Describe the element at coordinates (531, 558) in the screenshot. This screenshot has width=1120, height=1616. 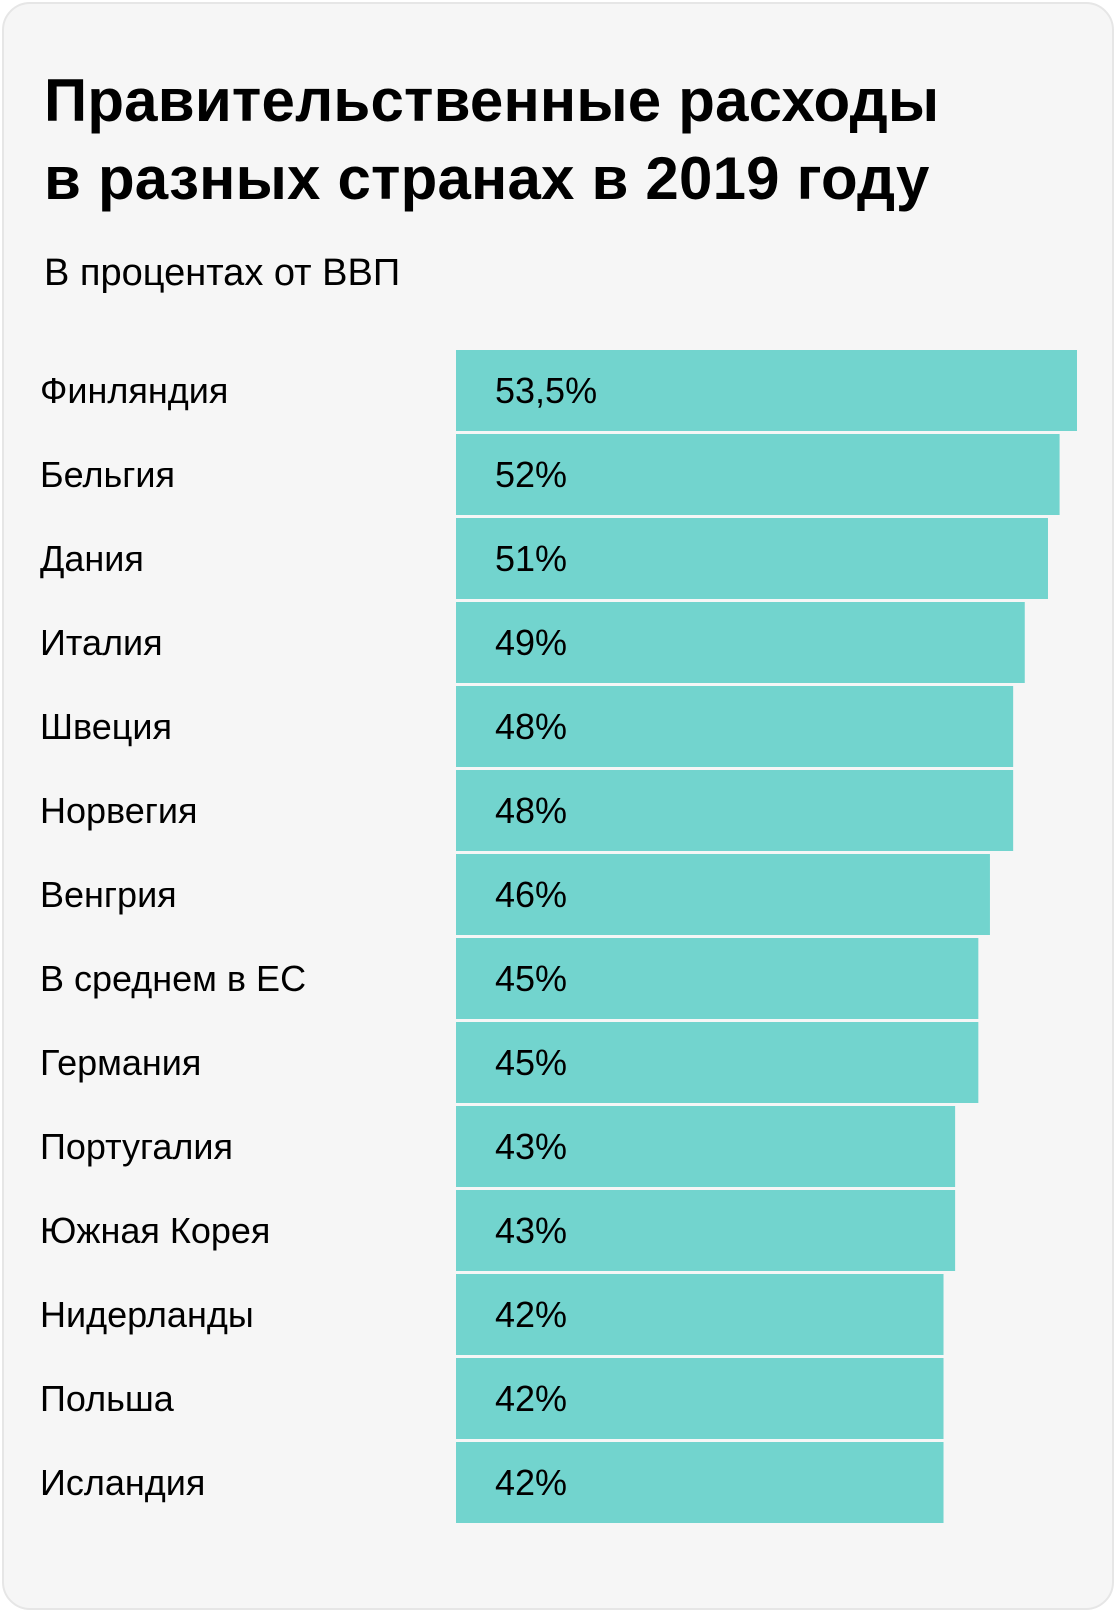
I see `value-label-3: 51%` at that location.